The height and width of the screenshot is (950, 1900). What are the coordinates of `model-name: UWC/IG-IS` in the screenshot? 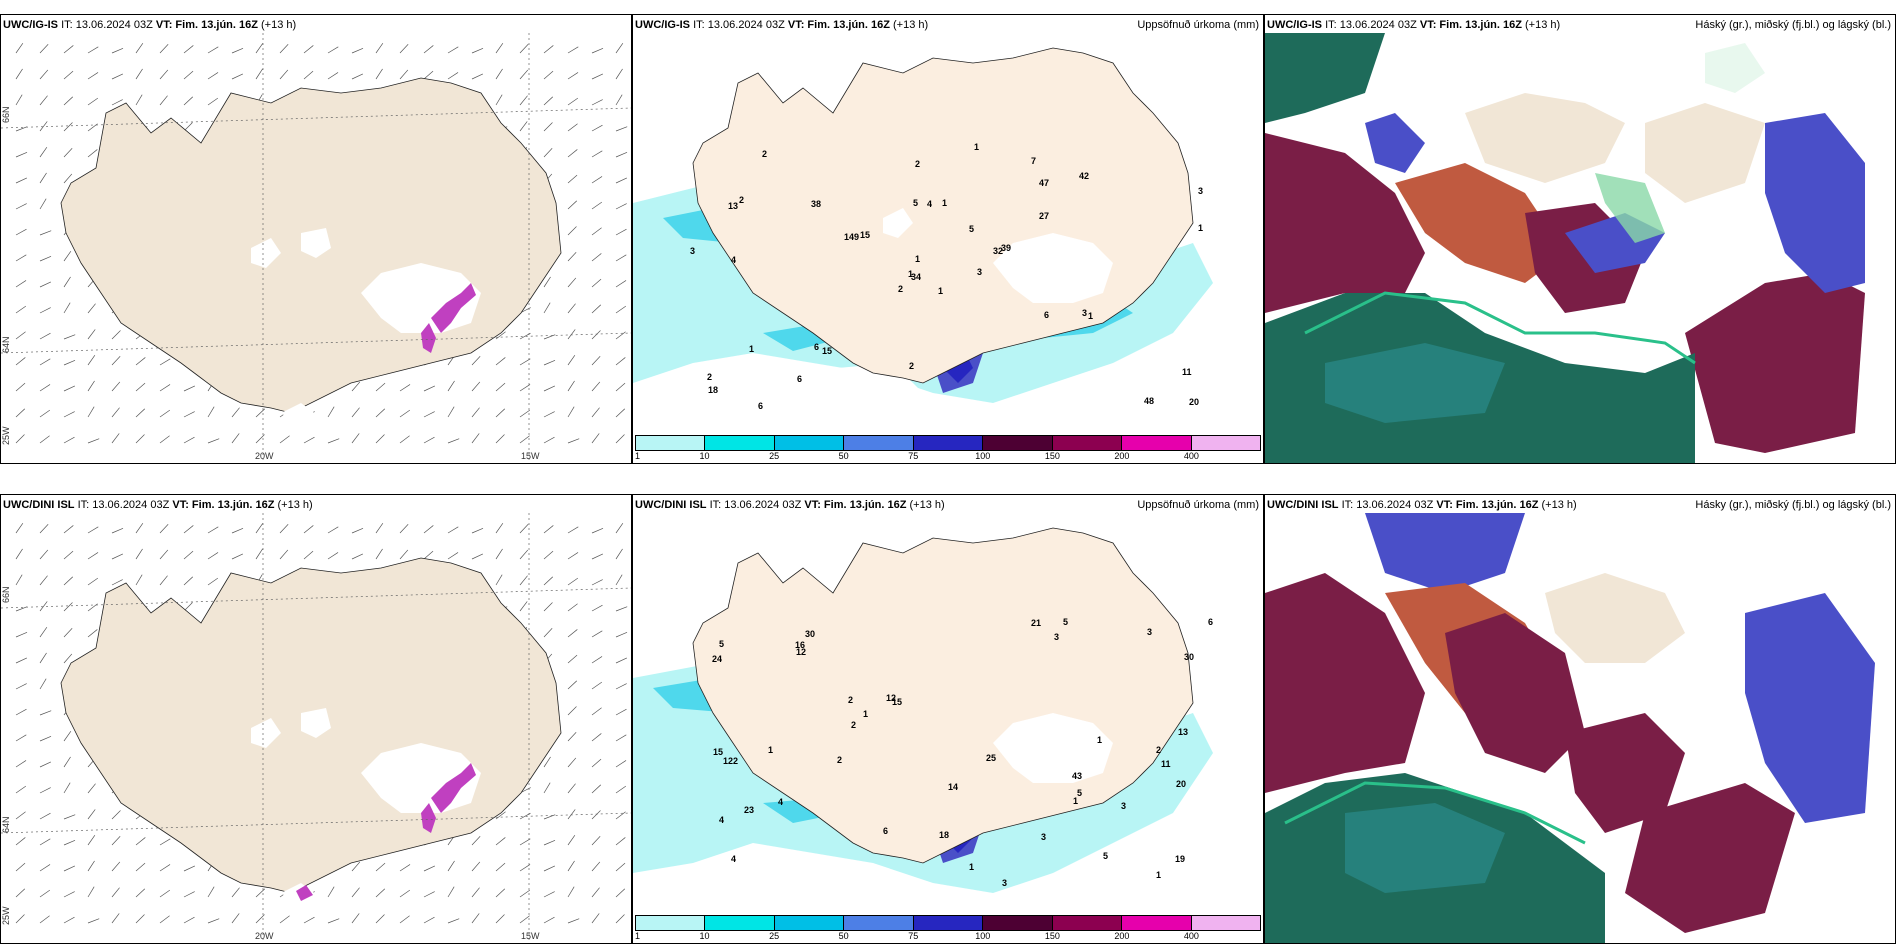 It's located at (30, 25).